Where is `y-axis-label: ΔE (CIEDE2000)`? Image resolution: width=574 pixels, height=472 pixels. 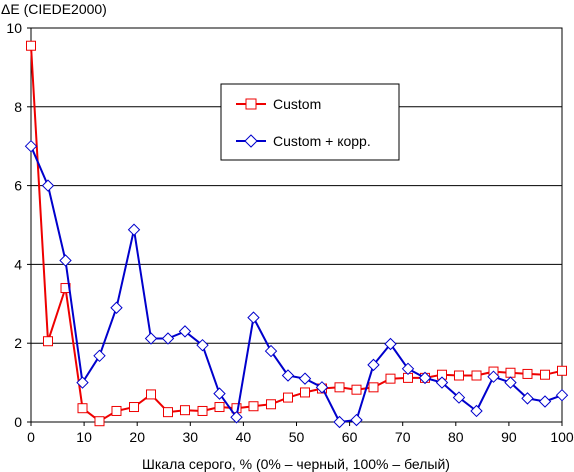 y-axis-label: ΔE (CIEDE2000) is located at coordinates (54, 9).